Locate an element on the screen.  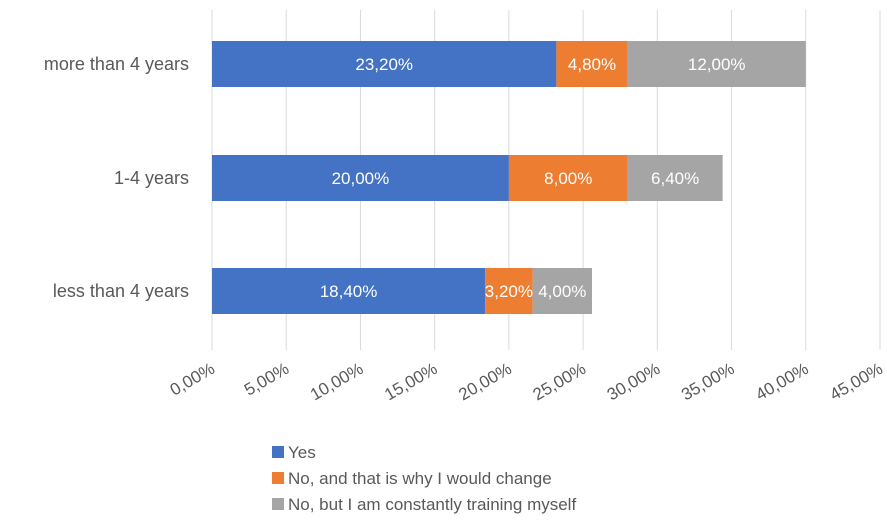
data-label-0-2: 12,00% is located at coordinates (717, 64).